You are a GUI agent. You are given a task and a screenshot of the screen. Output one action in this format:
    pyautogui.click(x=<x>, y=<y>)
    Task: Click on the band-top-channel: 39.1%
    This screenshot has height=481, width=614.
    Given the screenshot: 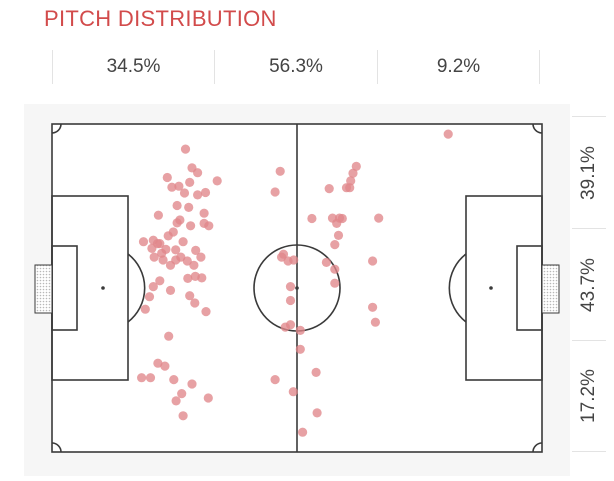 What is the action you would take?
    pyautogui.click(x=589, y=172)
    